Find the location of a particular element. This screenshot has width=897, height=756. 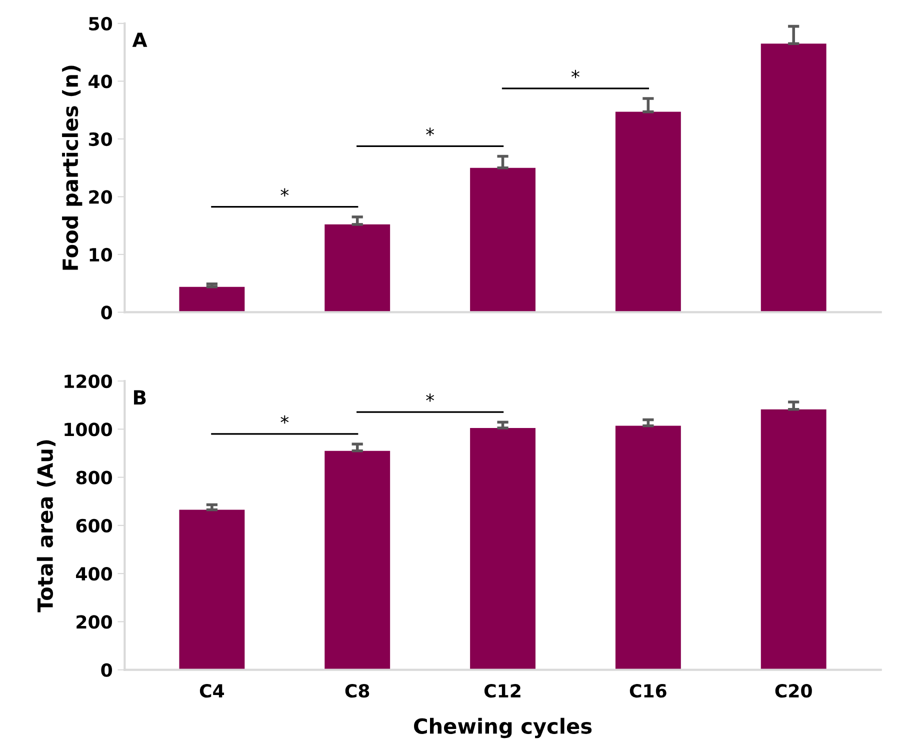

y-tick-label: 1000 is located at coordinates (88, 429).